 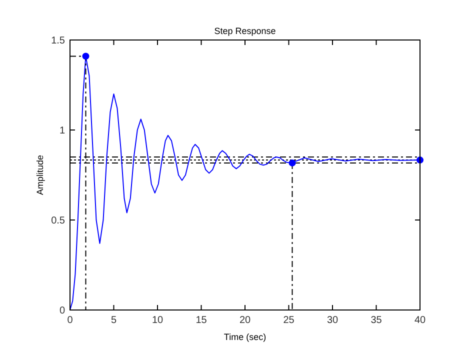 I want to click on chart-title: Step Response, so click(x=245, y=31).